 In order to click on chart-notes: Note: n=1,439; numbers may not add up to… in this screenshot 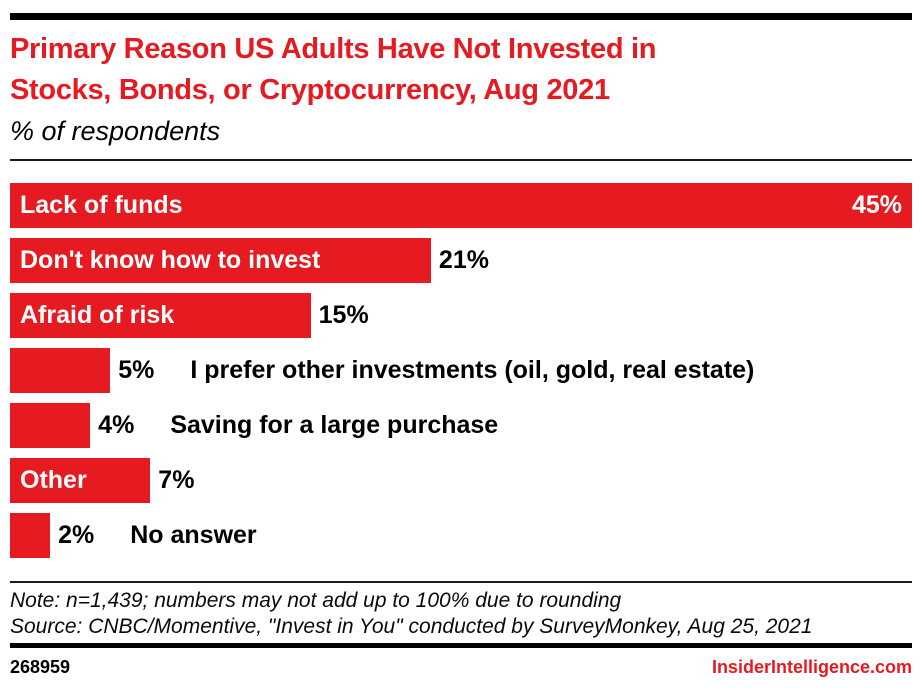, I will do `click(461, 614)`.